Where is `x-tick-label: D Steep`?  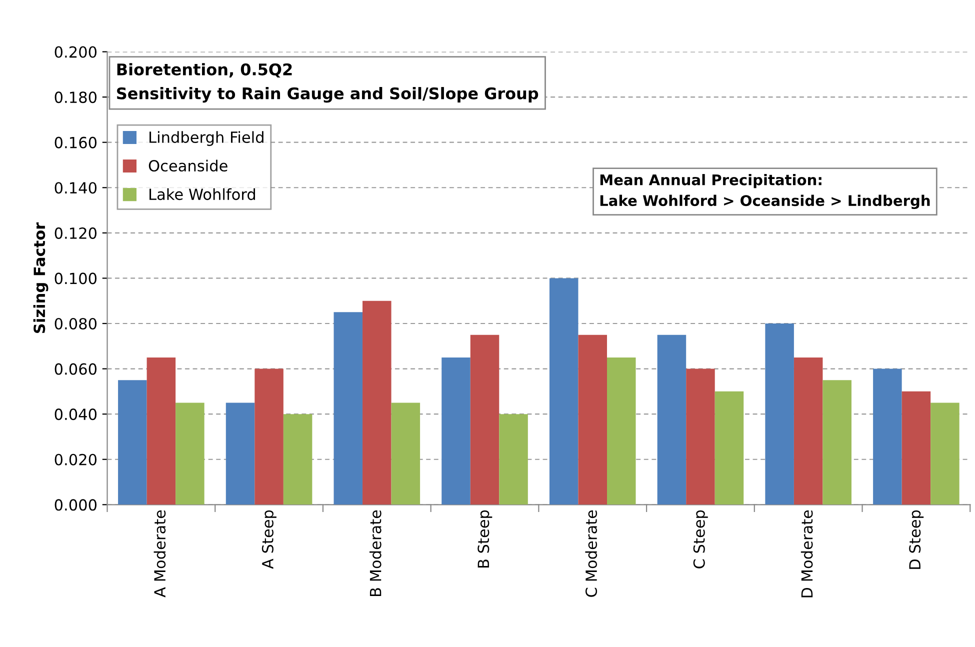 x-tick-label: D Steep is located at coordinates (916, 539).